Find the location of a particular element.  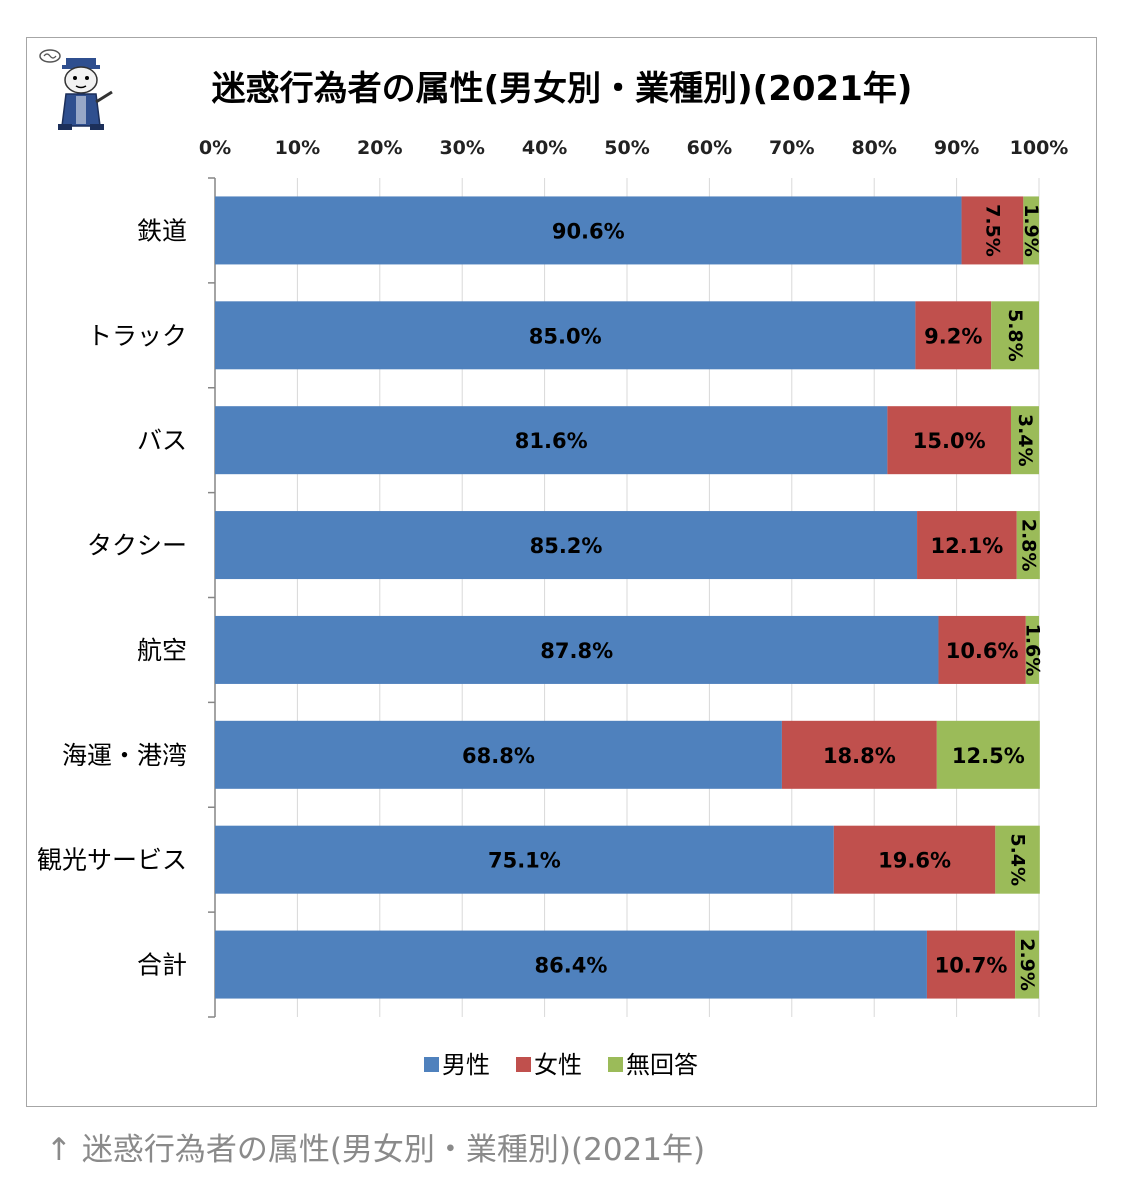

category-label: 海運・港湾 is located at coordinates (124, 755).